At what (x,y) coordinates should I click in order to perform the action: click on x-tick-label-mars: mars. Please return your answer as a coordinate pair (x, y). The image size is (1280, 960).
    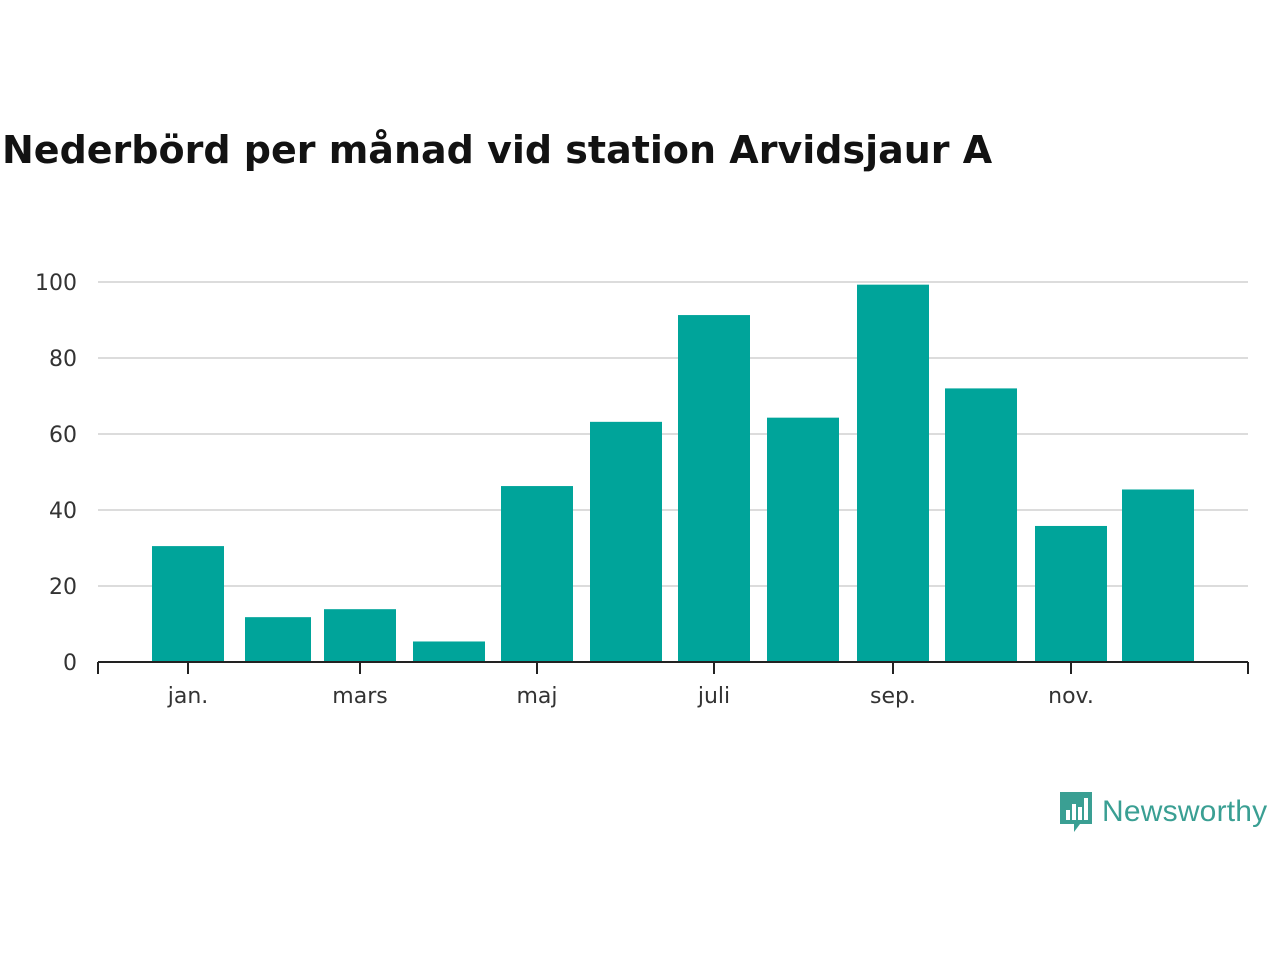
    Looking at the image, I should click on (359, 696).